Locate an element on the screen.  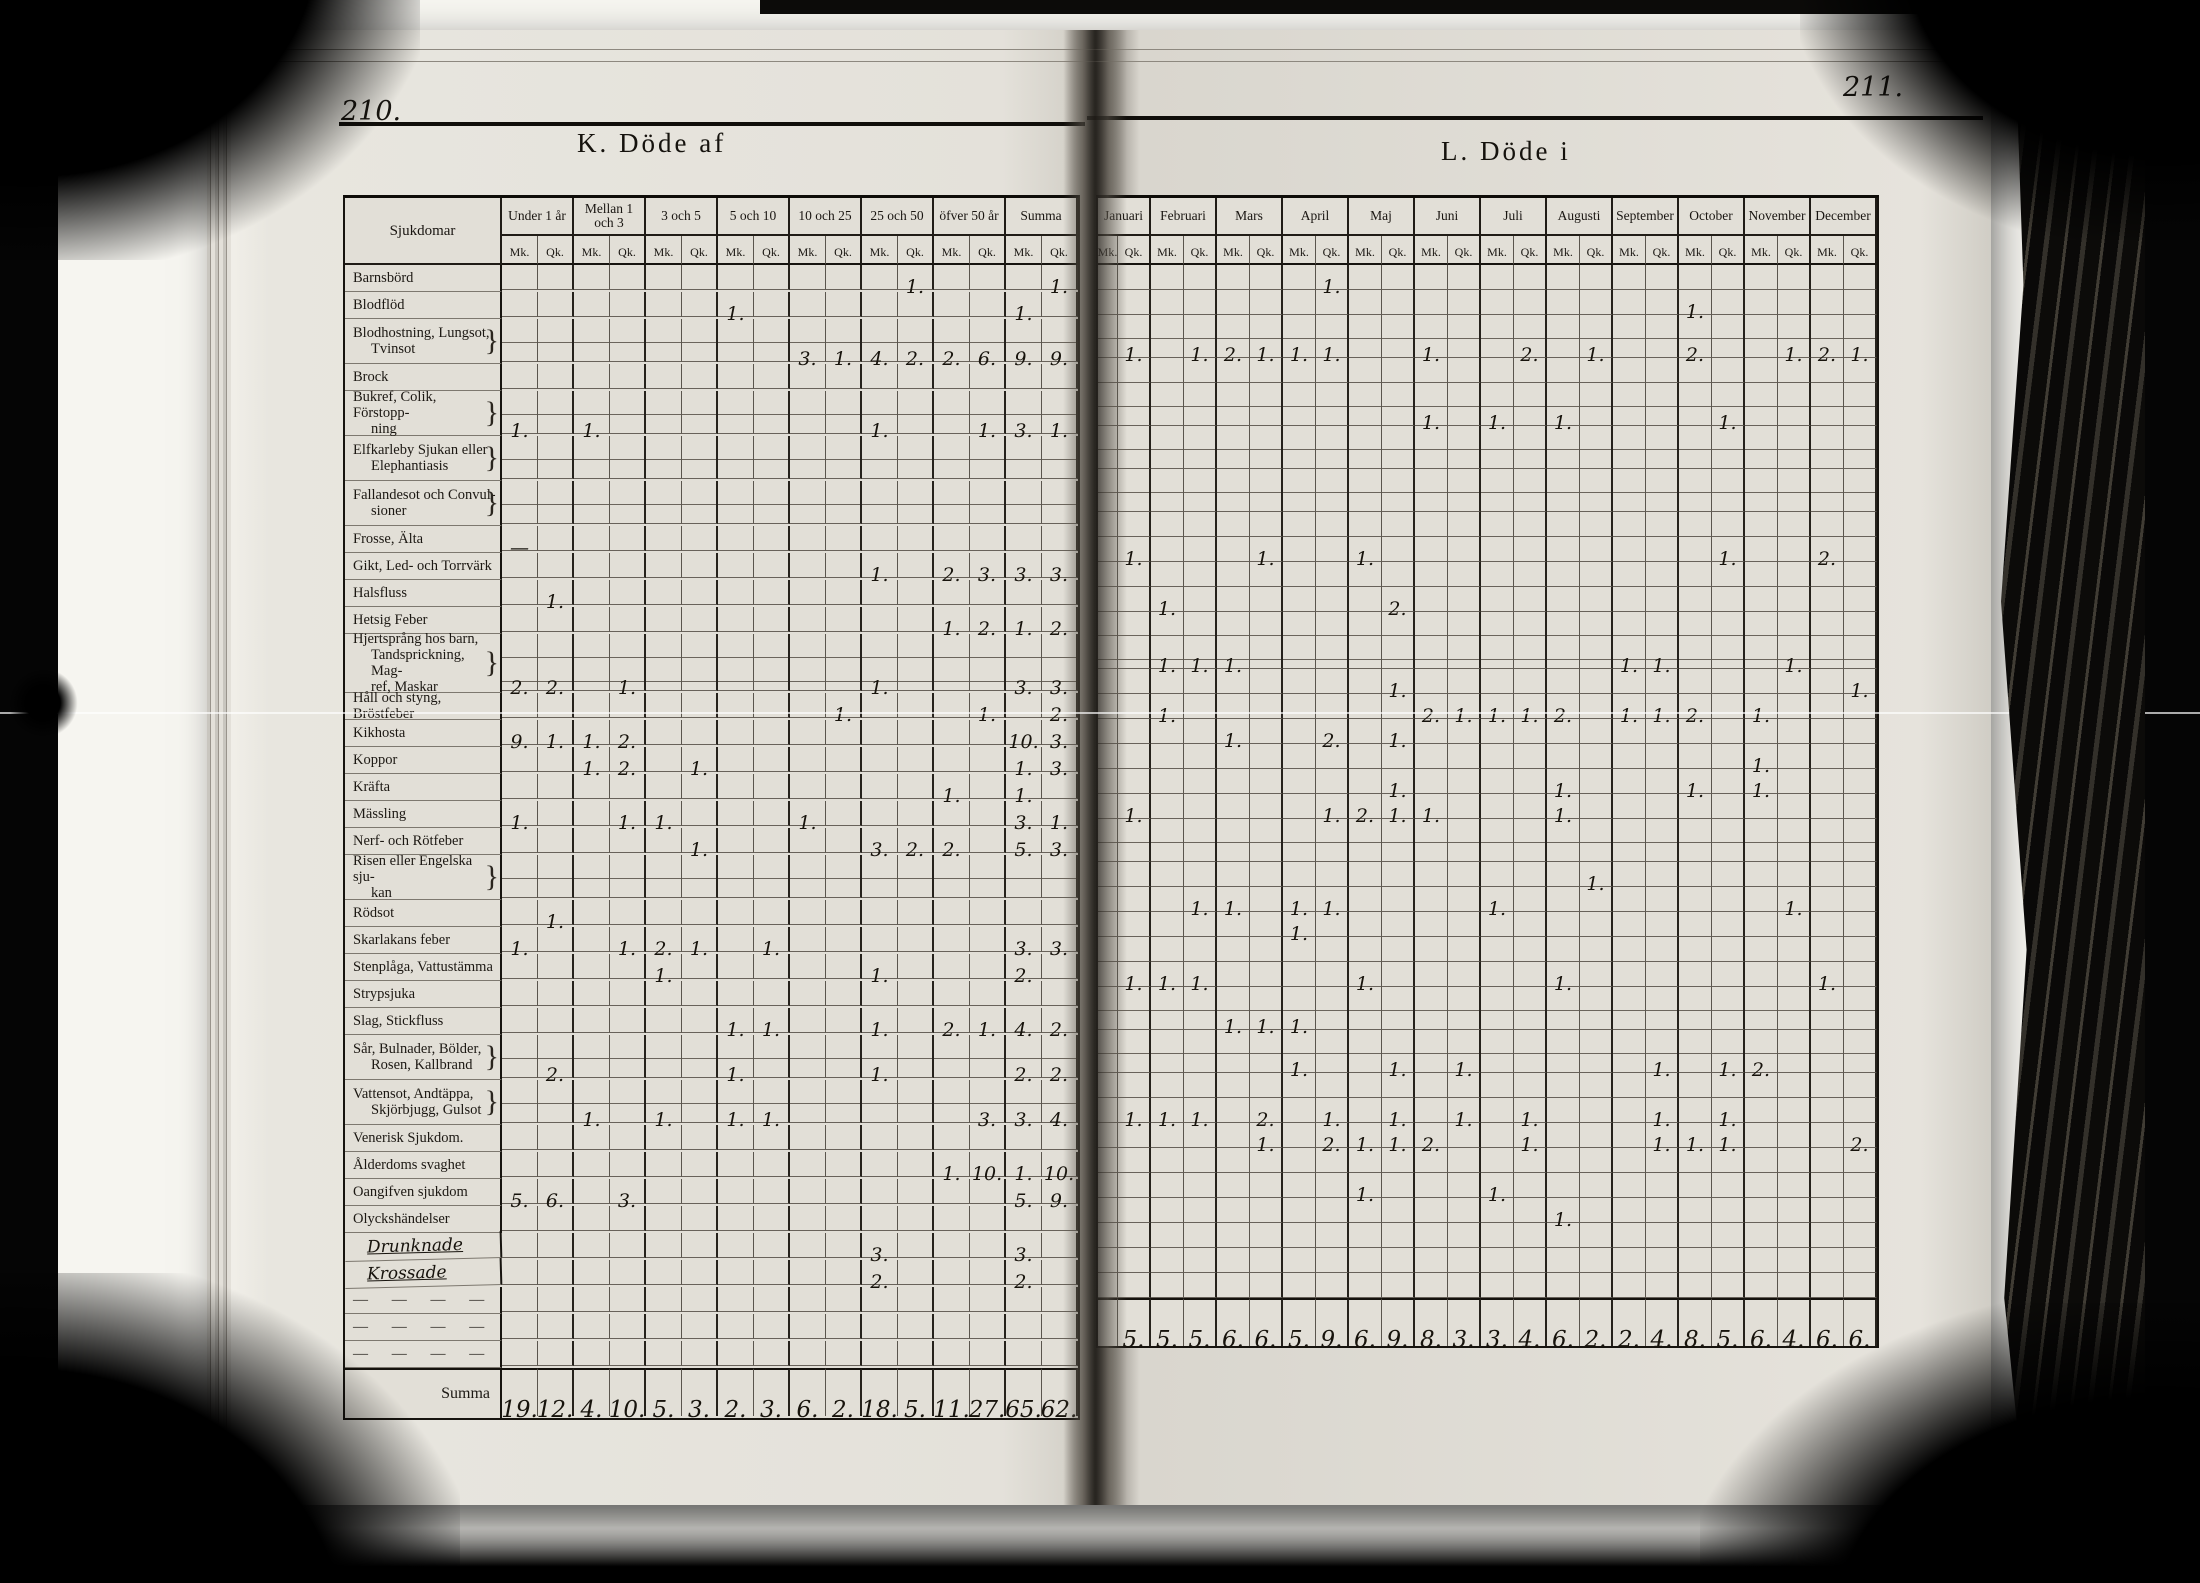
row-label: Koppor is located at coordinates (423, 760).